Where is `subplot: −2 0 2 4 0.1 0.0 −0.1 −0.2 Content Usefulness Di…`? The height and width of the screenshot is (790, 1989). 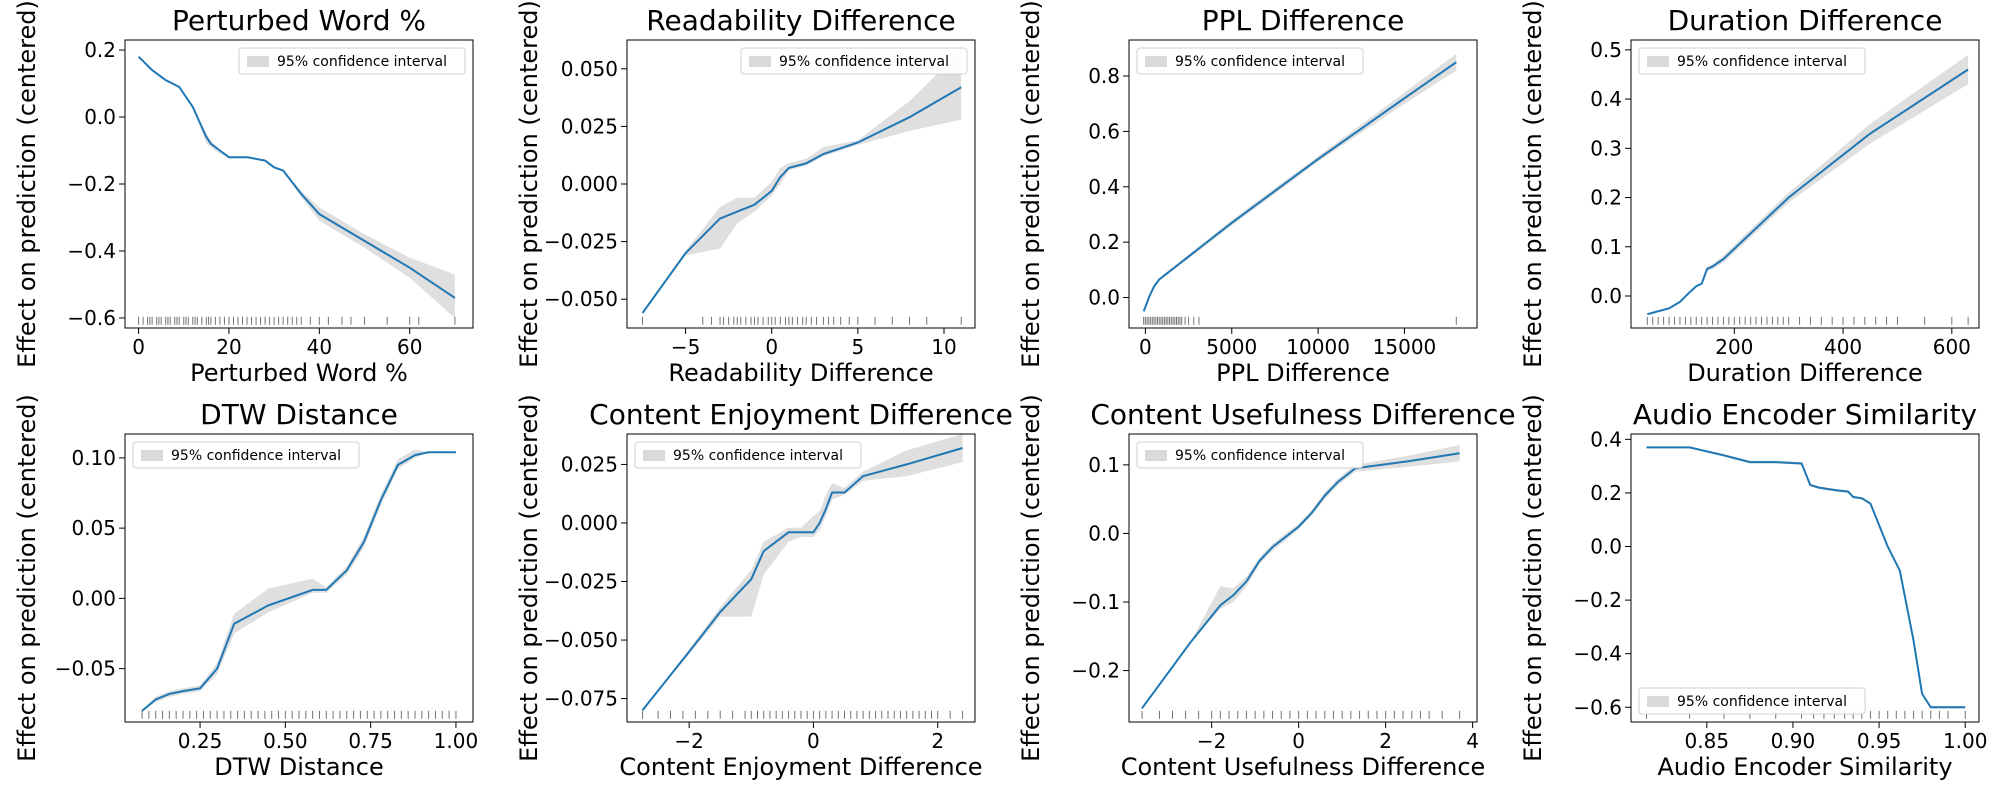 subplot: −2 0 2 4 0.1 0.0 −0.1 −0.2 Content Usefulness Di… is located at coordinates (1266, 587).